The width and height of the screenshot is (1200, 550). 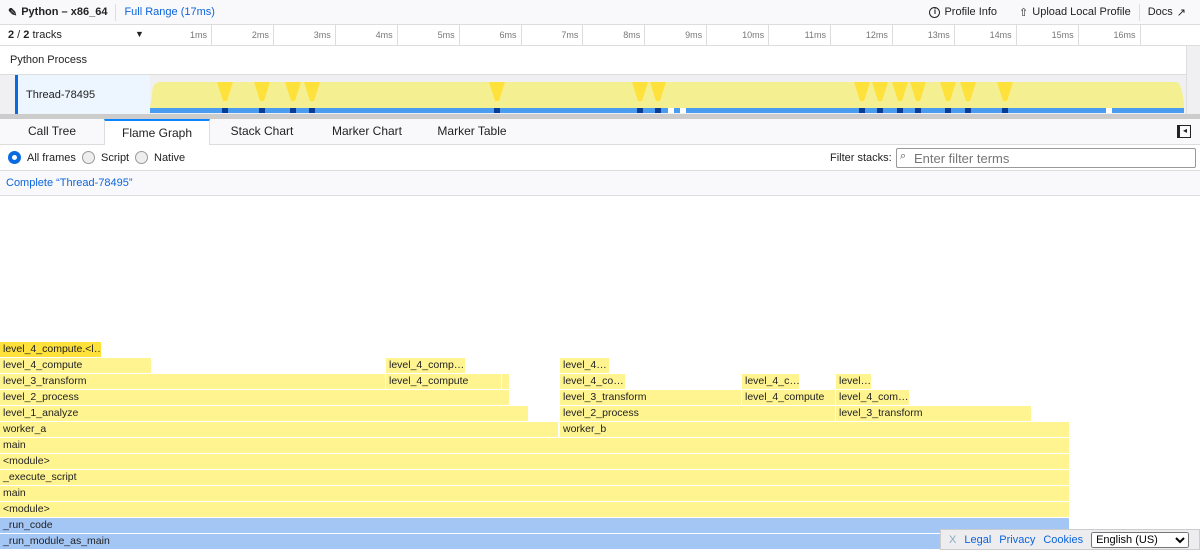 What do you see at coordinates (13, 12) in the screenshot?
I see `pencil-icon: ✎` at bounding box center [13, 12].